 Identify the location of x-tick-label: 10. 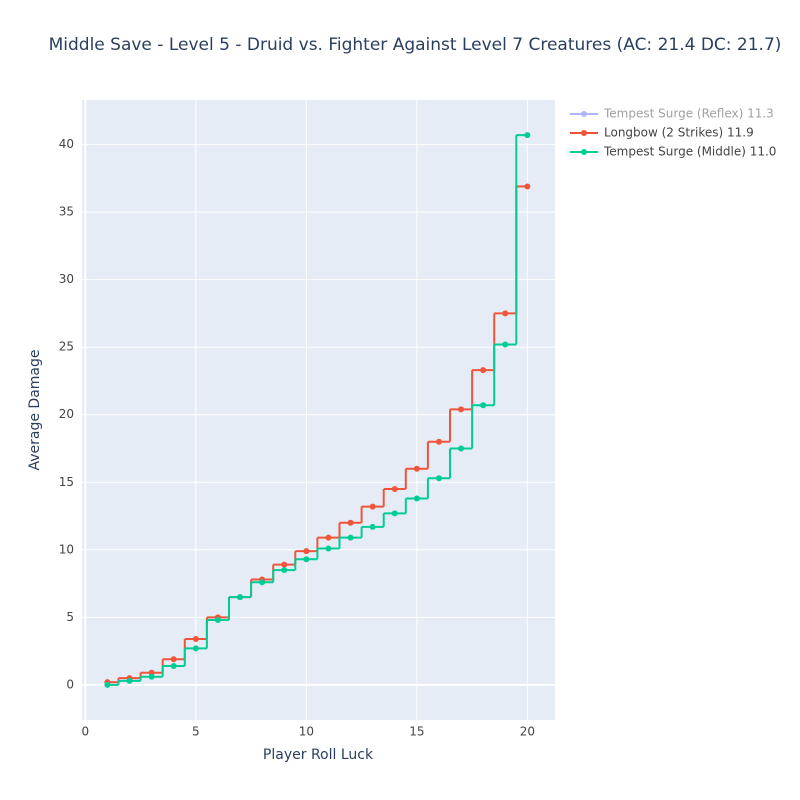
(306, 732).